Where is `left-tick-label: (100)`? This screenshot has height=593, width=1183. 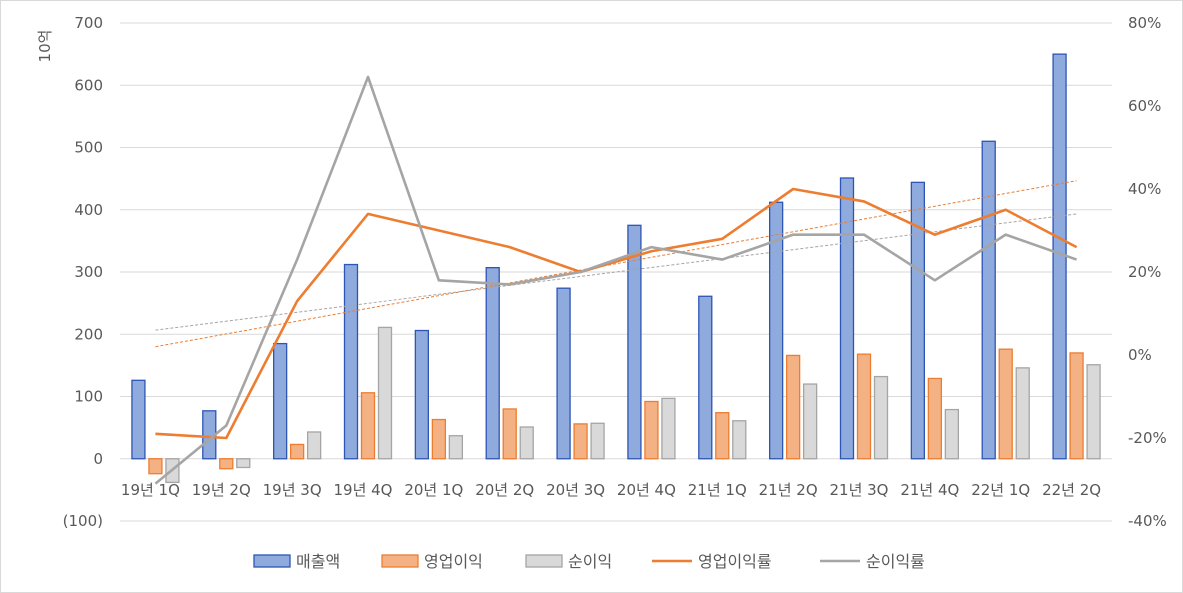
left-tick-label: (100) is located at coordinates (83, 521).